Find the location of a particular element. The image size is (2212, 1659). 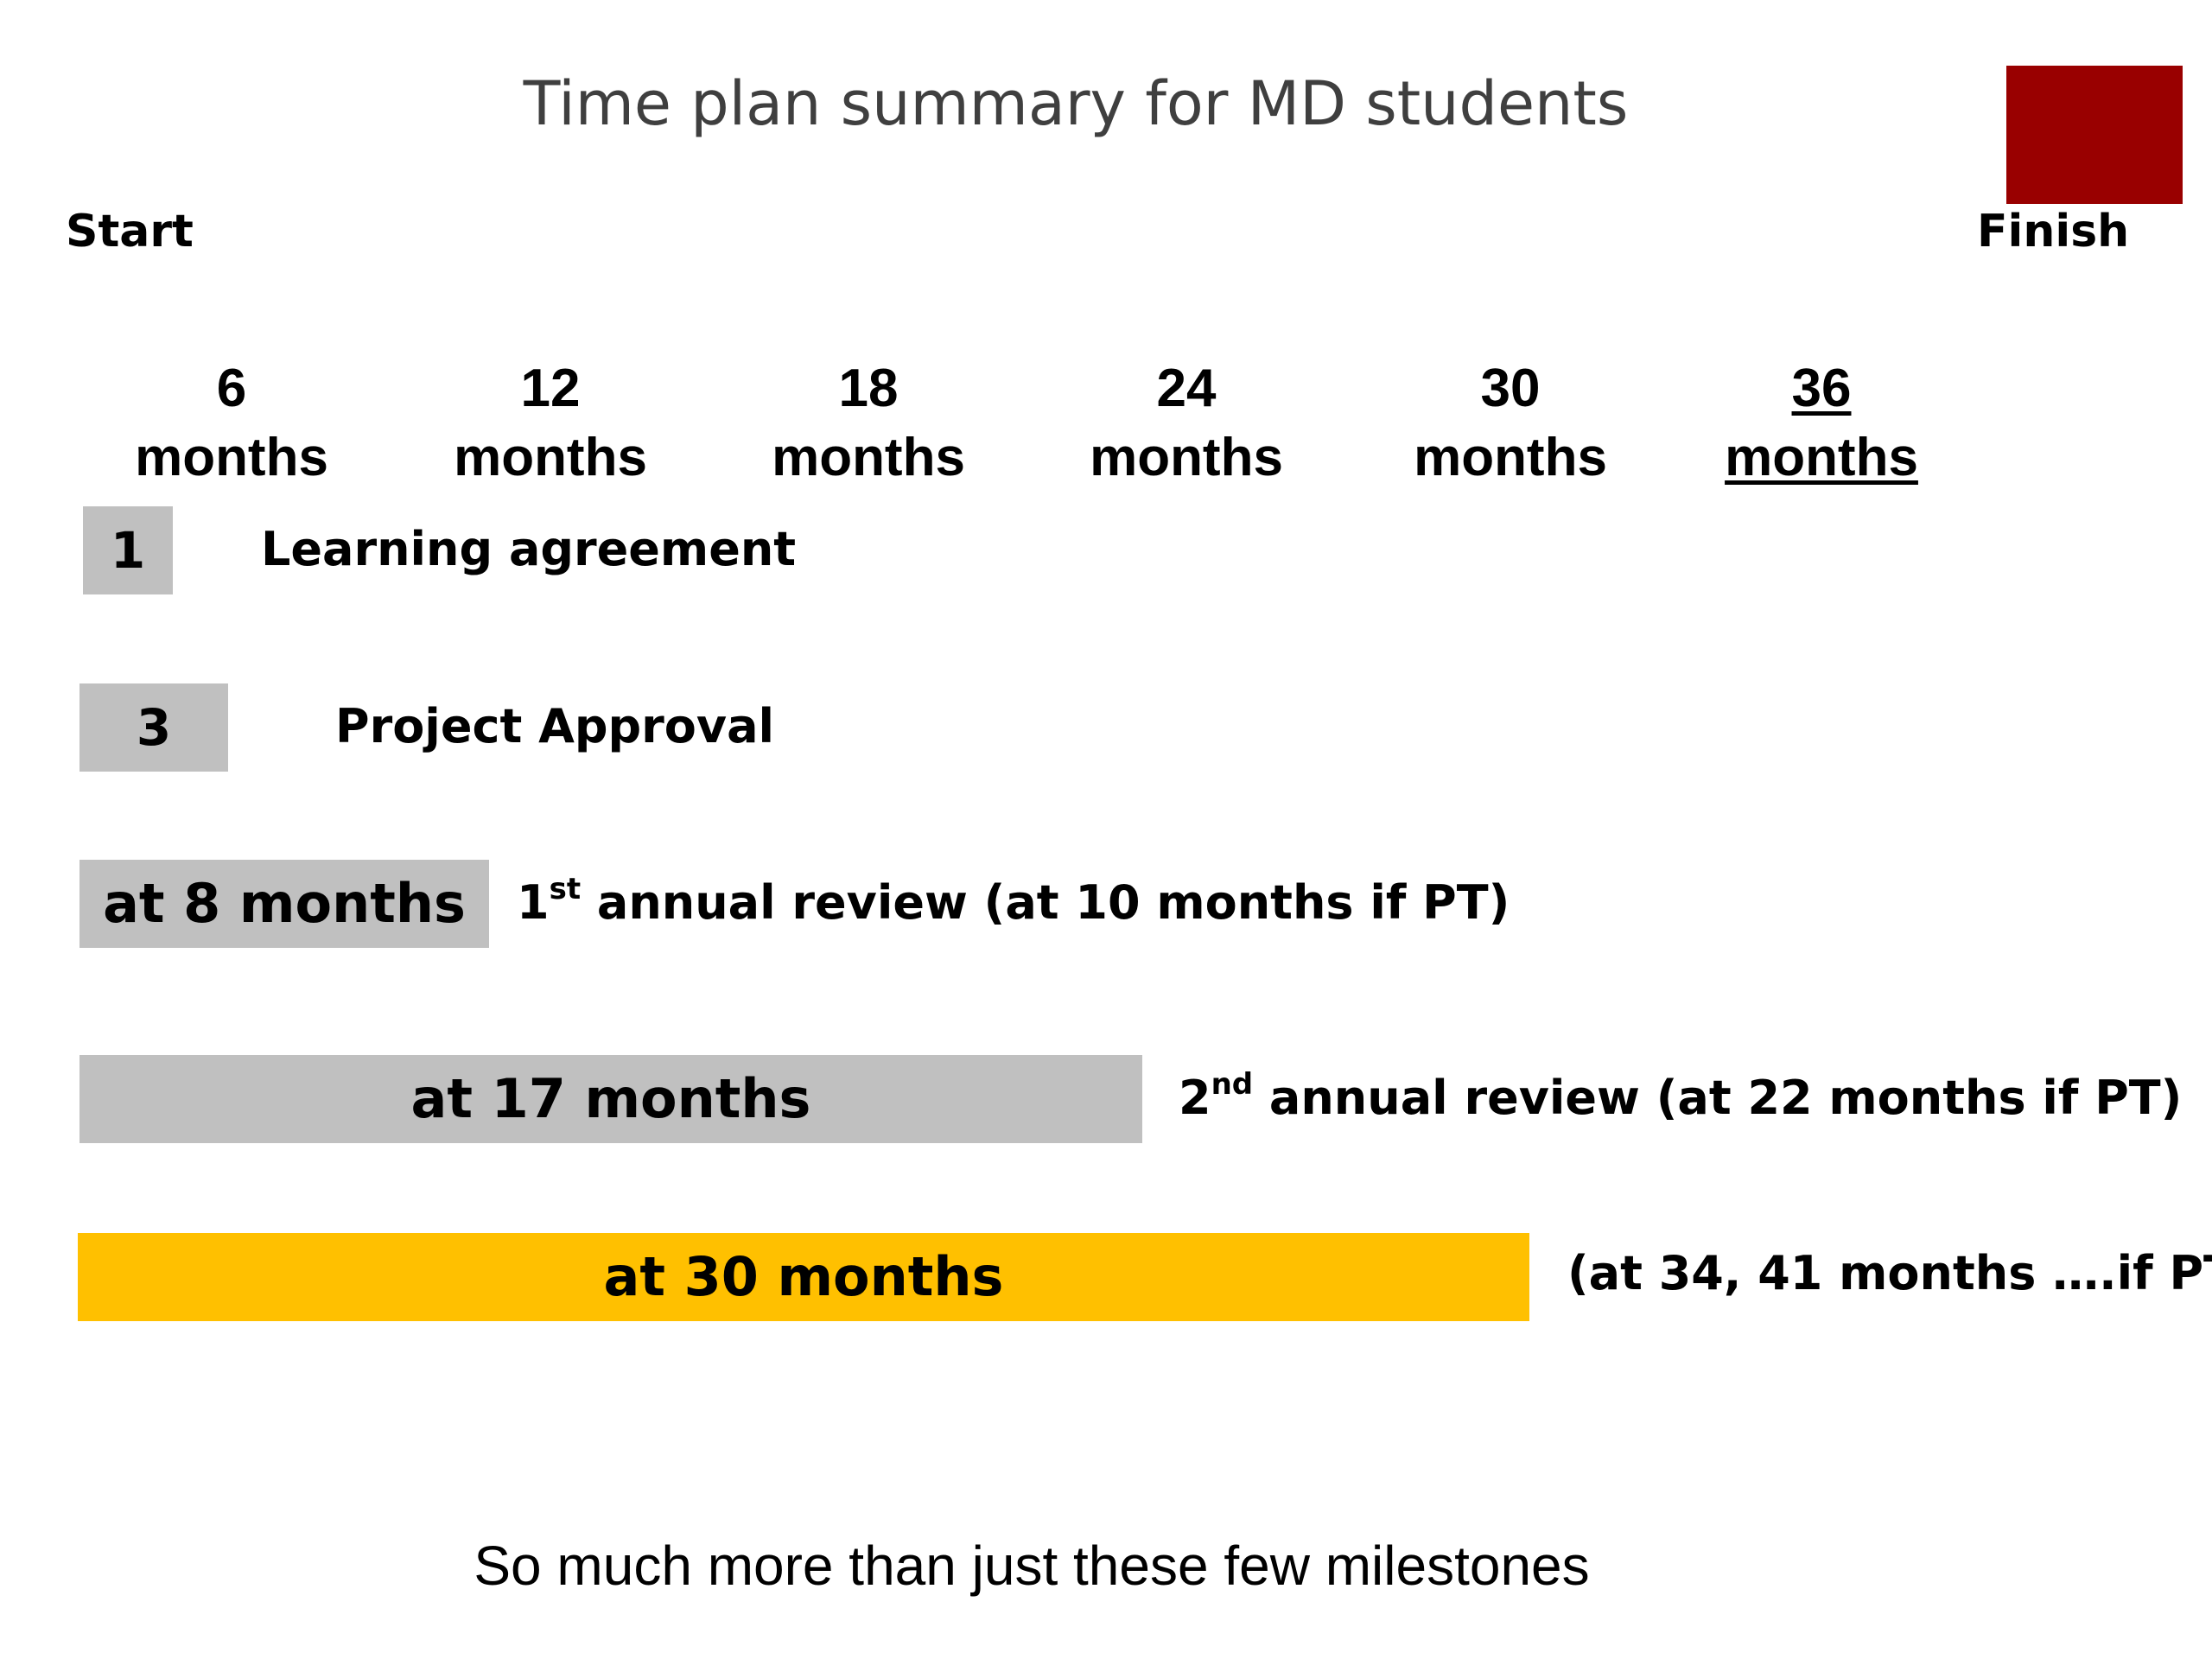

tick-18-months: 18 months is located at coordinates (868, 423).